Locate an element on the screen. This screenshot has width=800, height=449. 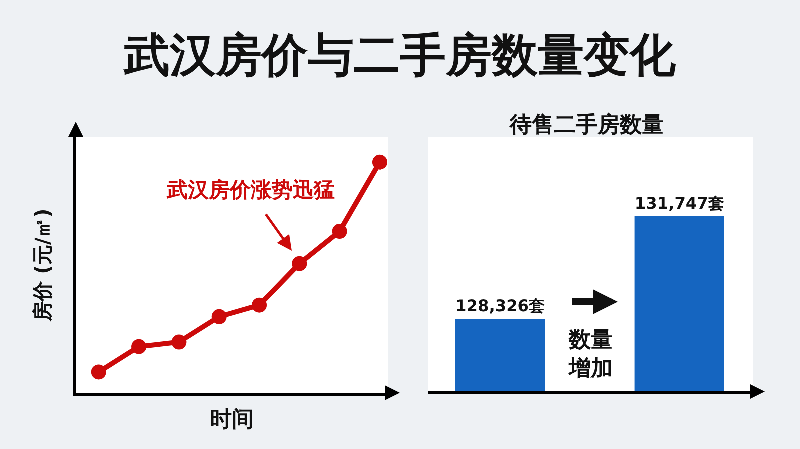
annotation: 数量增加 is located at coordinates (590, 355).